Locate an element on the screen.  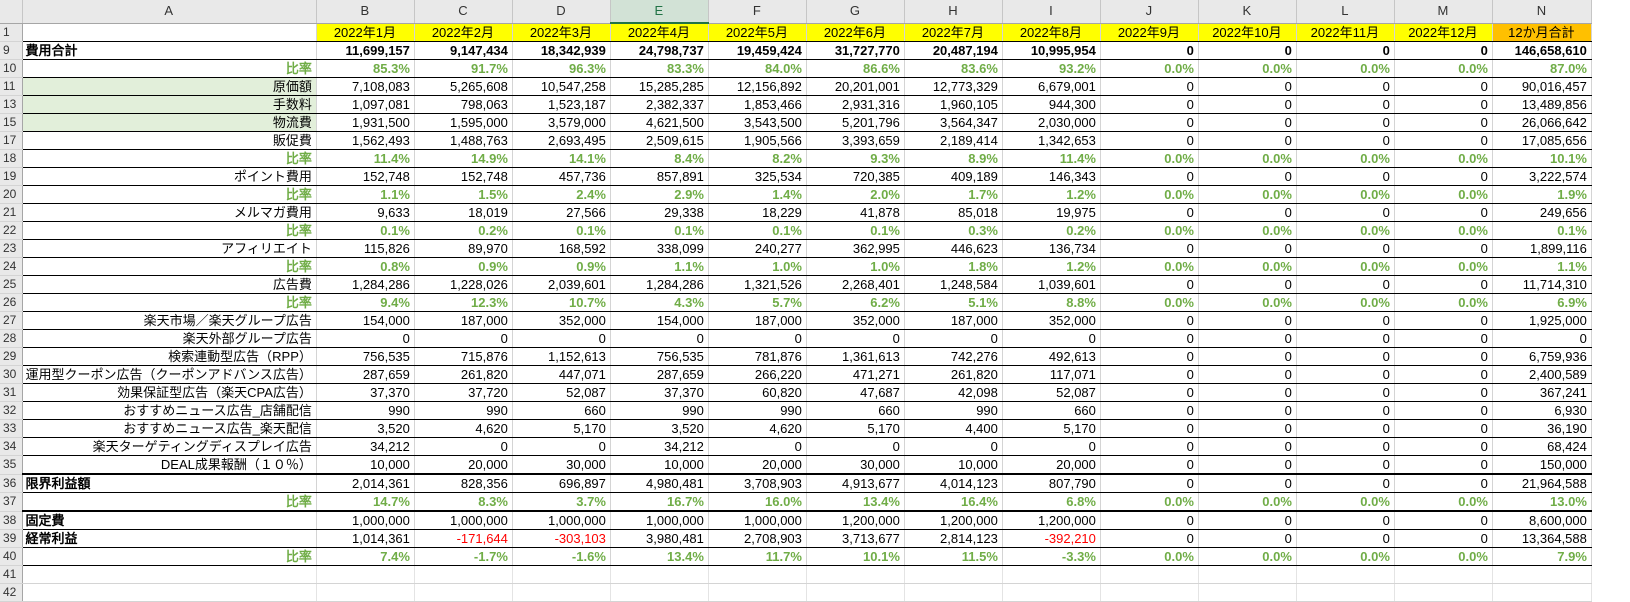
value-cell: 42,098 is located at coordinates (953, 392).